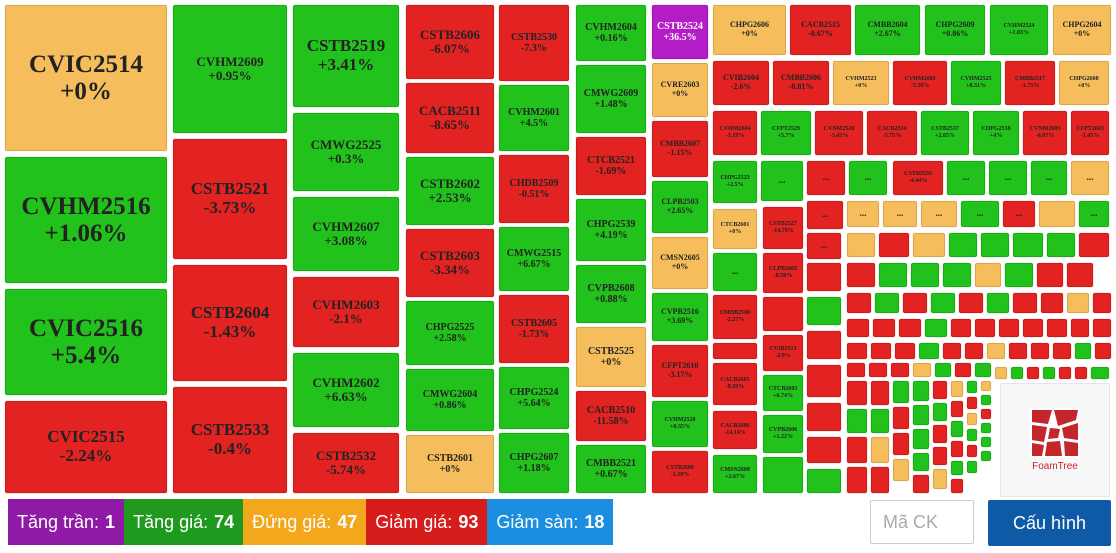 This screenshot has height=553, width=1116. Describe the element at coordinates (735, 474) in the screenshot. I see `treemap-tile: CMSN2608 +2.67%` at that location.